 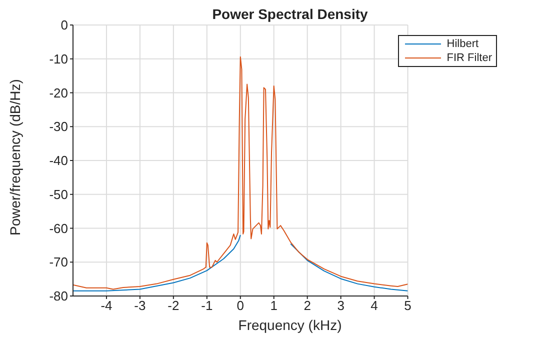 What do you see at coordinates (58, 262) in the screenshot?
I see `y-tick-label: -70` at bounding box center [58, 262].